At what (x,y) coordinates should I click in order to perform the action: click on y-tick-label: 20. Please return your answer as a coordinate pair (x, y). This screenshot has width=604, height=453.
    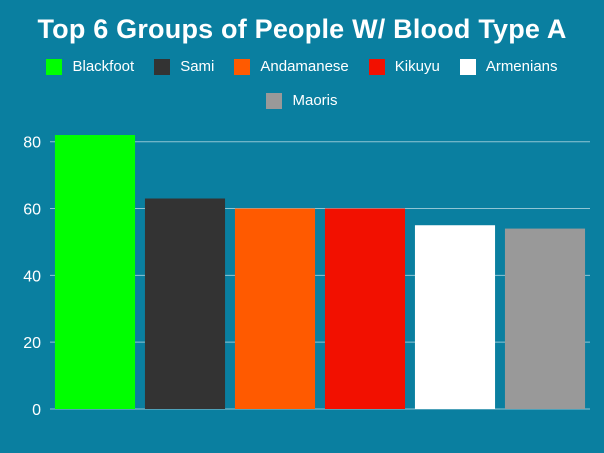
    Looking at the image, I should click on (32, 343).